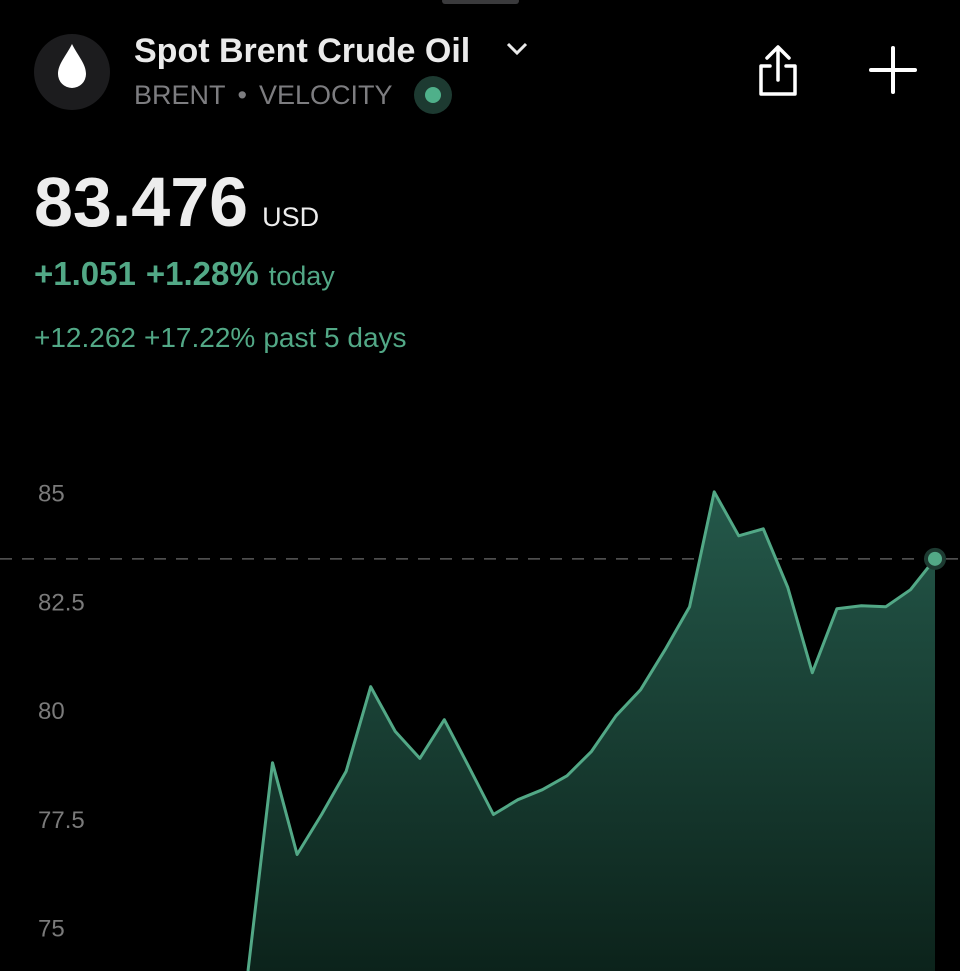 This screenshot has height=971, width=960. Describe the element at coordinates (72, 72) in the screenshot. I see `asset-icon` at that location.